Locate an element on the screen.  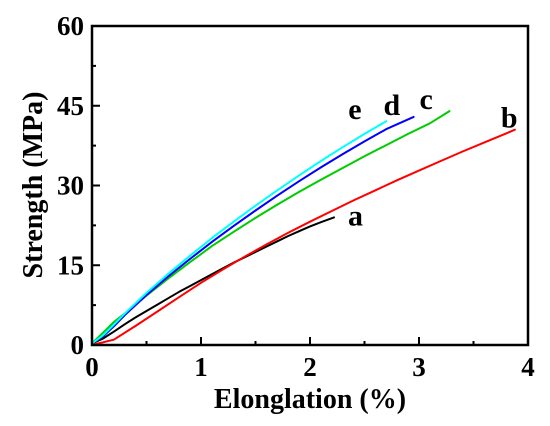
y-tick-label: 30 is located at coordinates (70, 186).